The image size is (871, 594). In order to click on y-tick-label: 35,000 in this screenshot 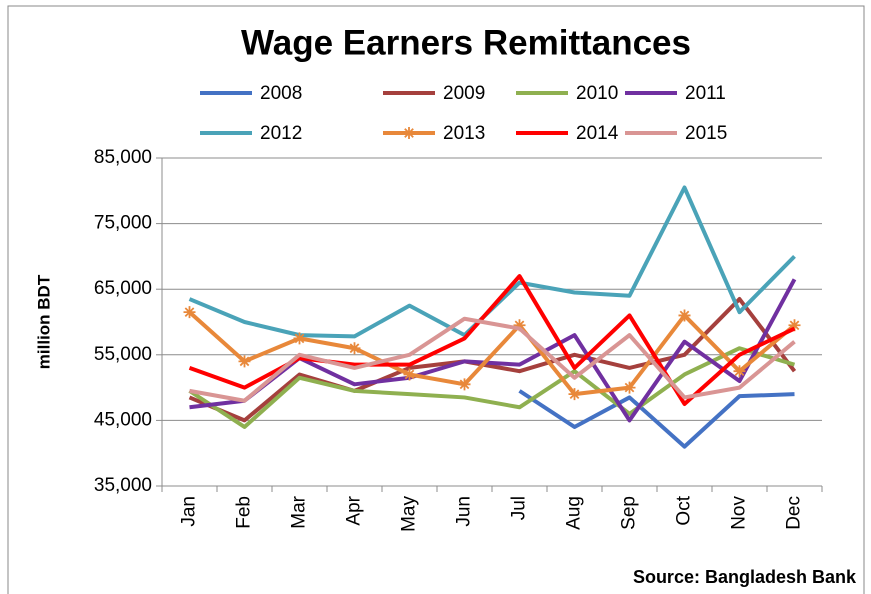, I will do `click(123, 485)`.